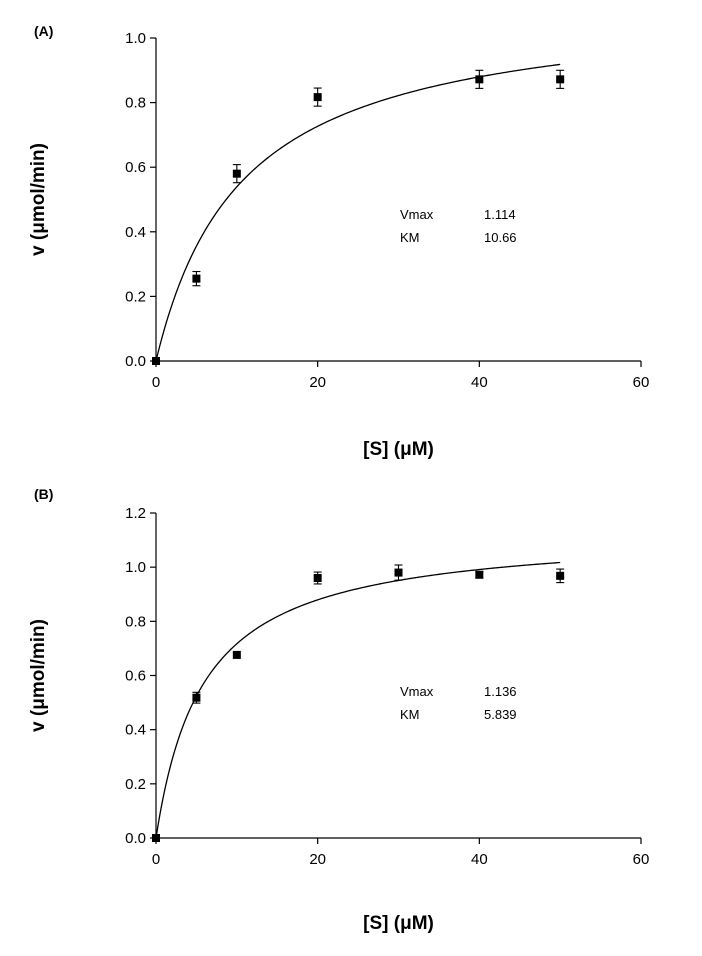  What do you see at coordinates (500, 237) in the screenshot?
I see `param-value: 10.66` at bounding box center [500, 237].